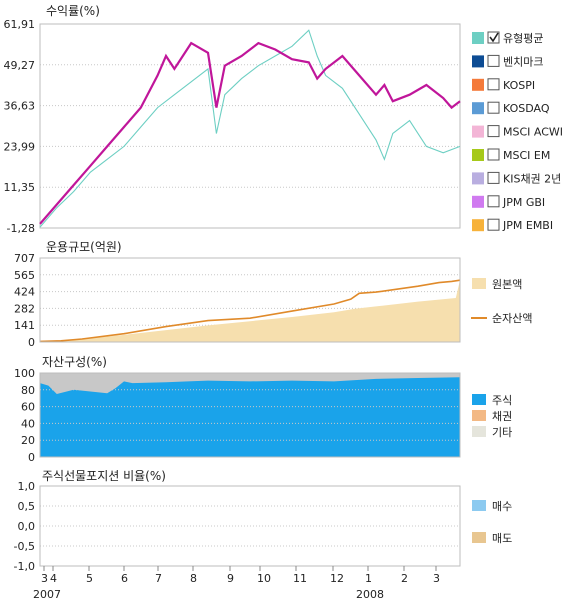 The width and height of the screenshot is (569, 601). I want to click on composition-title: 자산구성(%), so click(74, 362).